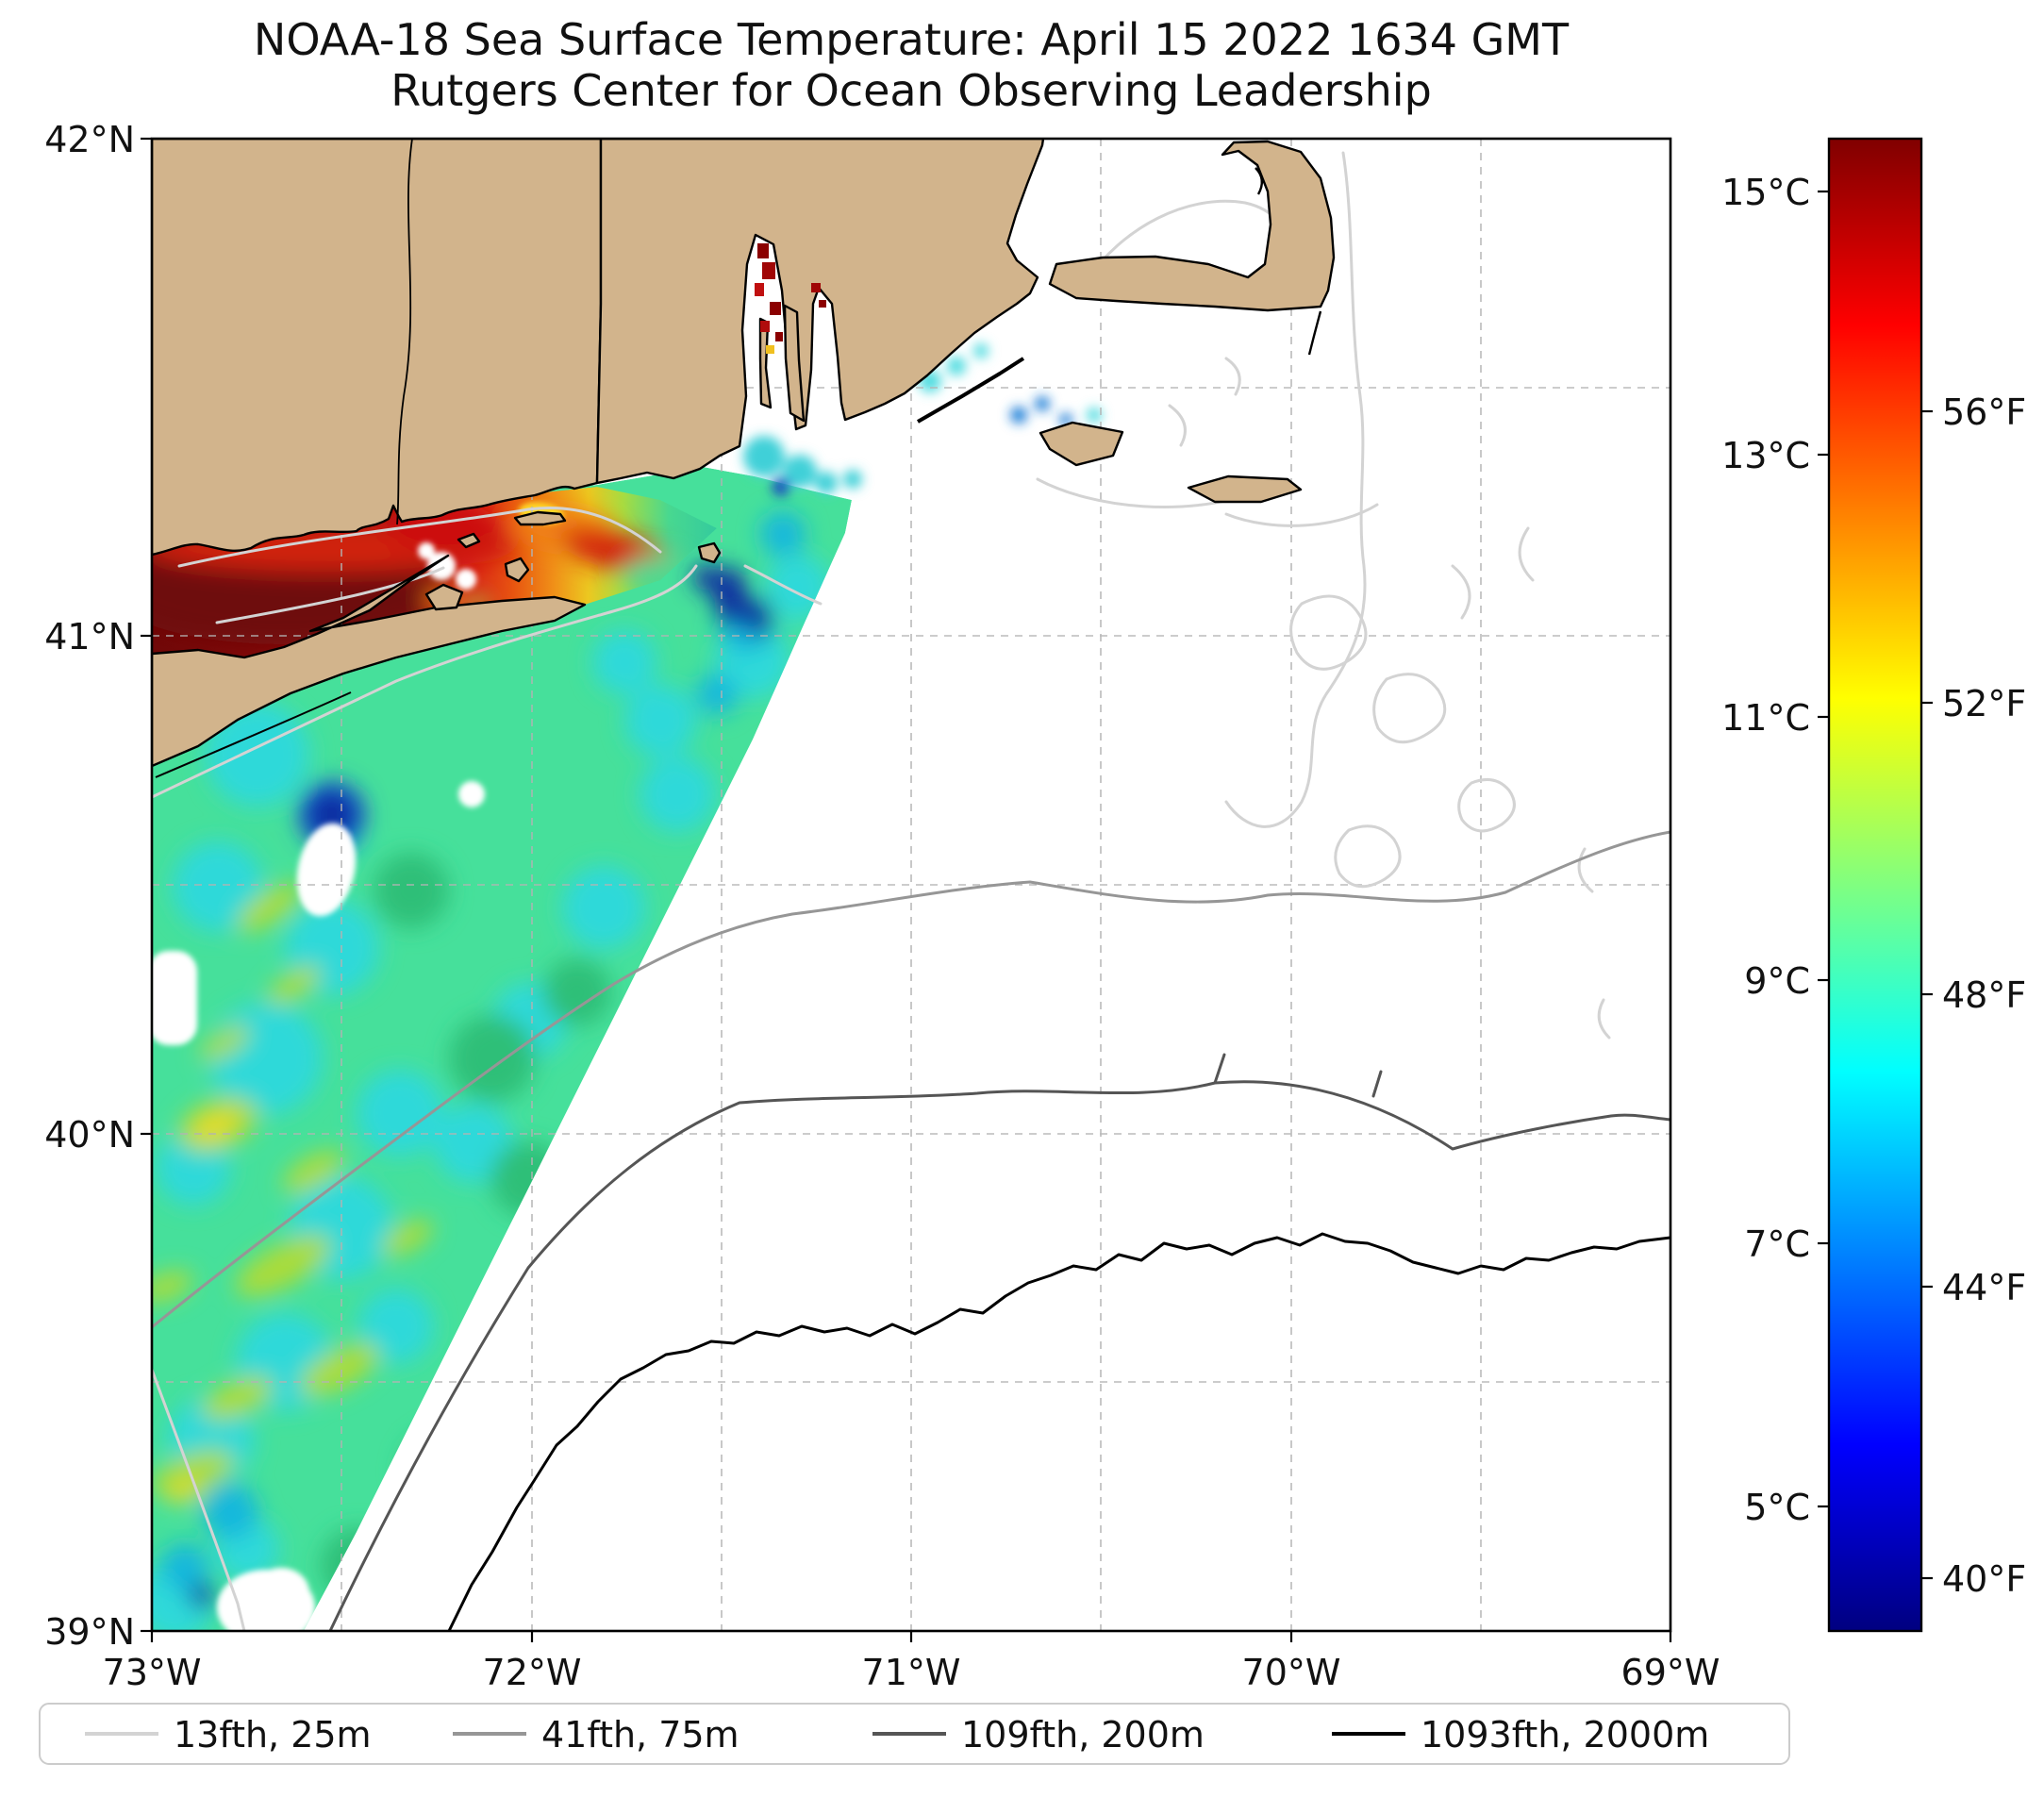 The height and width of the screenshot is (1797, 2044). Describe the element at coordinates (1083, 1734) in the screenshot. I see `legend-label-200m: 109fth, 200m` at that location.